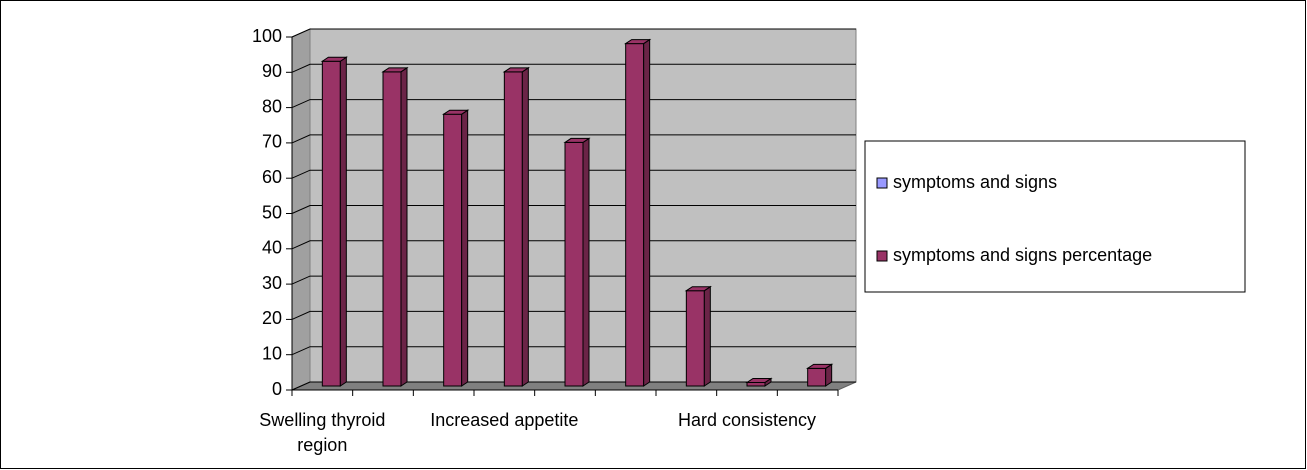 The height and width of the screenshot is (470, 1307). What do you see at coordinates (1022, 255) in the screenshot?
I see `legend-label: symptoms and signs percentage` at bounding box center [1022, 255].